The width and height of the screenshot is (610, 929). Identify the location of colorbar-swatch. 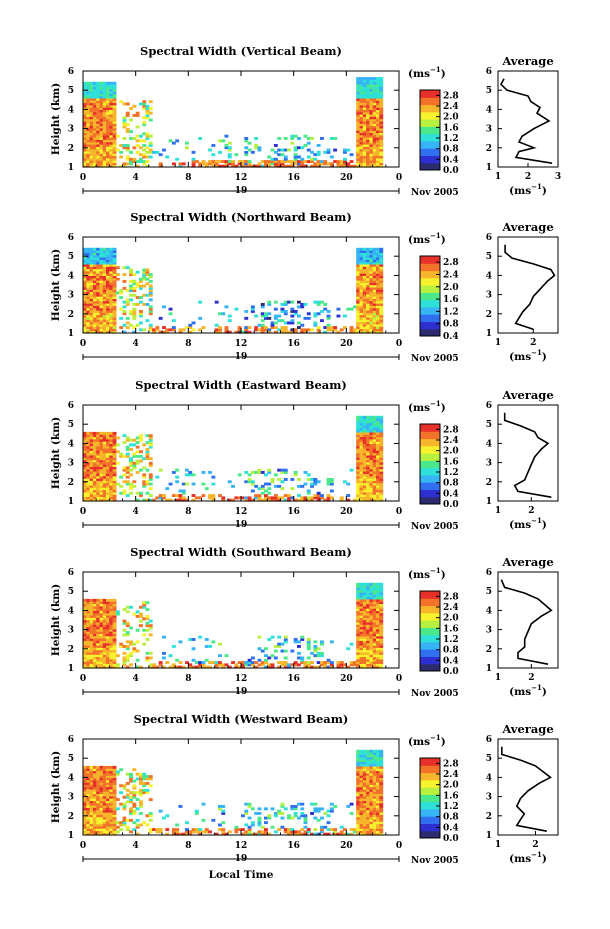
(430, 486).